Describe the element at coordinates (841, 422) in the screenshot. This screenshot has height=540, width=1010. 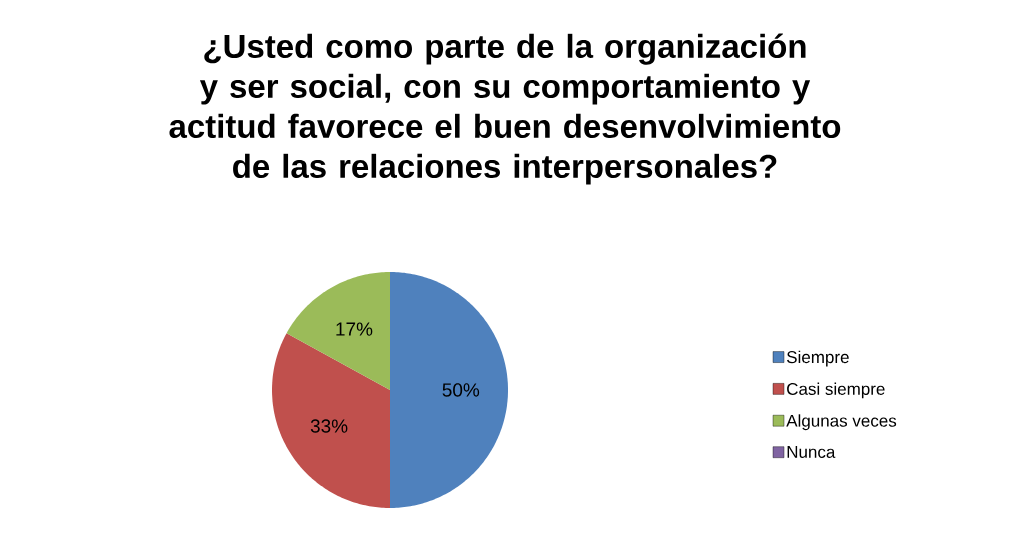
I see `legend-label: Algunas veces` at that location.